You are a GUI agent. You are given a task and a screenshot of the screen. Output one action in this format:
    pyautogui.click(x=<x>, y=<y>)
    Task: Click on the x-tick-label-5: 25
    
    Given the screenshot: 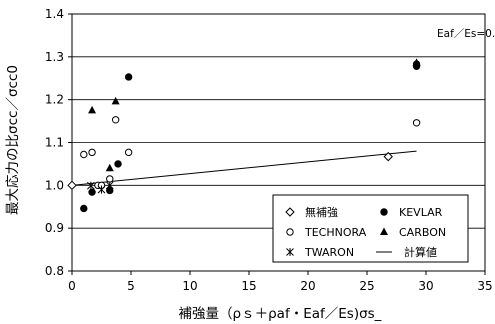 What is the action you would take?
    pyautogui.click(x=366, y=286)
    